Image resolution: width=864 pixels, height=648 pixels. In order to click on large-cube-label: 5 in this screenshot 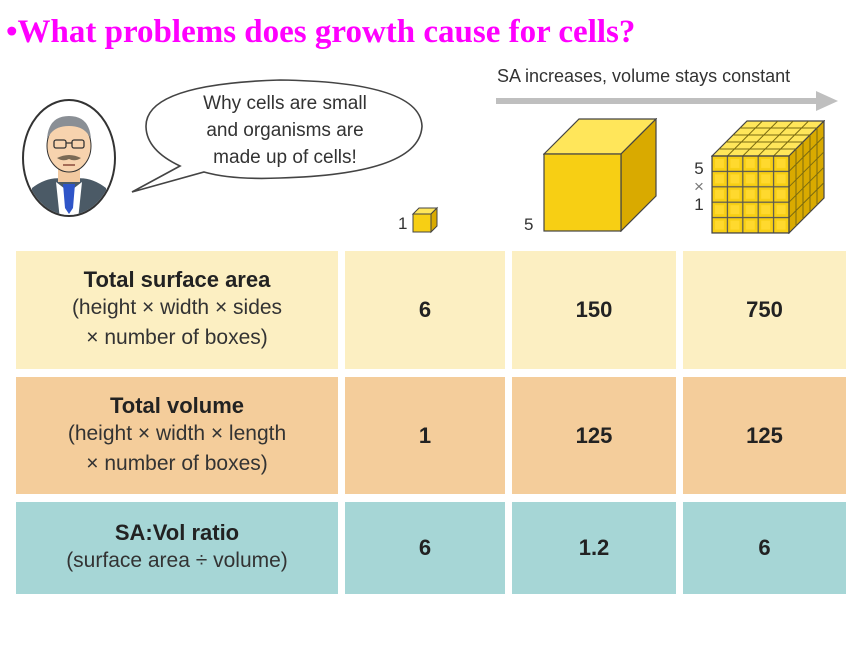, I will do `click(529, 224)`.